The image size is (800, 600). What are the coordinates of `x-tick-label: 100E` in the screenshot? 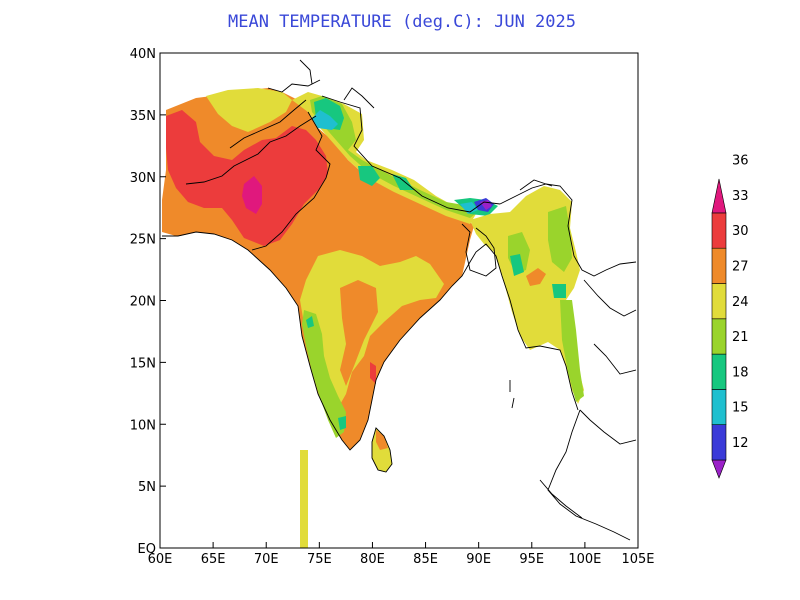 It's located at (584, 559).